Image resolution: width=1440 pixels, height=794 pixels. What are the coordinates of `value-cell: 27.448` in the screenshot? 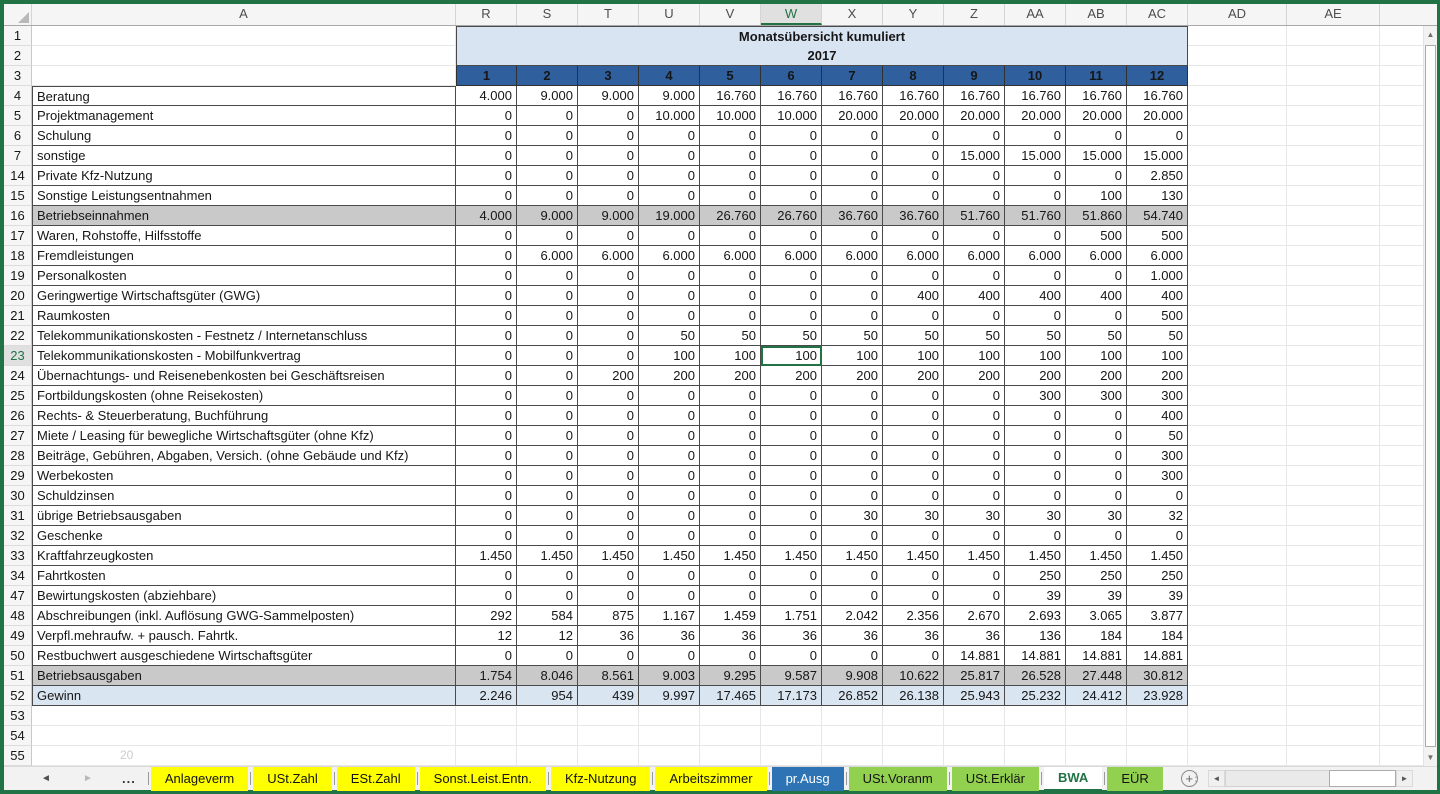 It's located at (1096, 676).